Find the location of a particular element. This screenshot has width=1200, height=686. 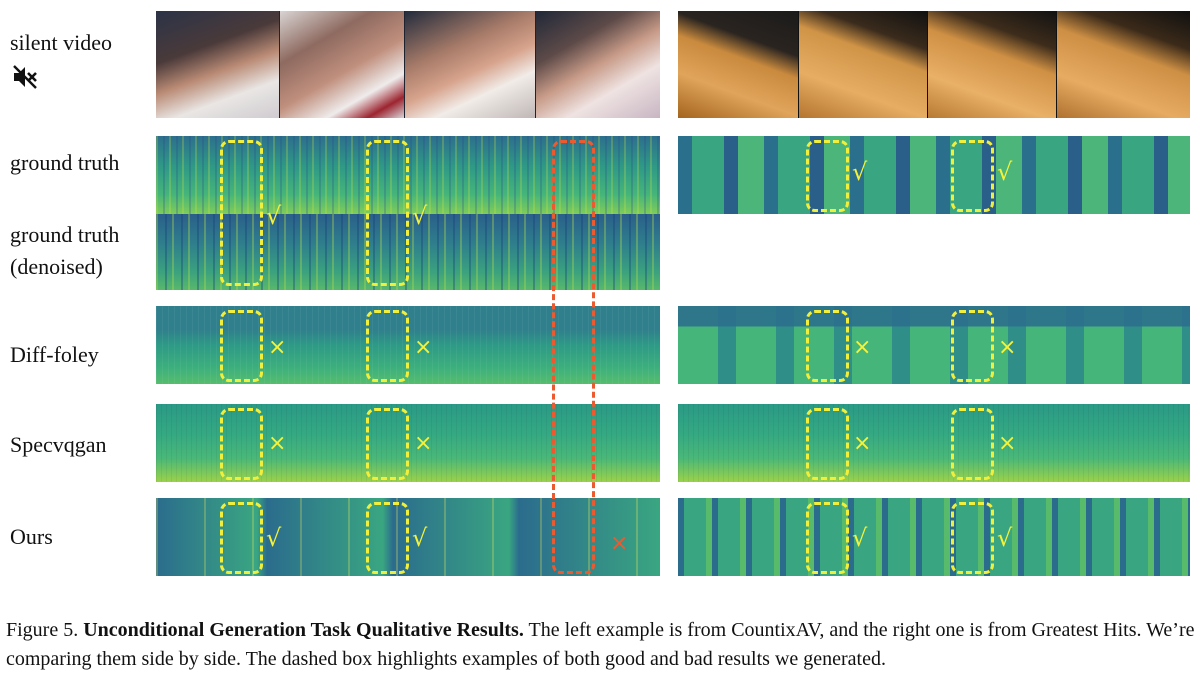

label-diff-foley: Diff-foley is located at coordinates (54, 354).